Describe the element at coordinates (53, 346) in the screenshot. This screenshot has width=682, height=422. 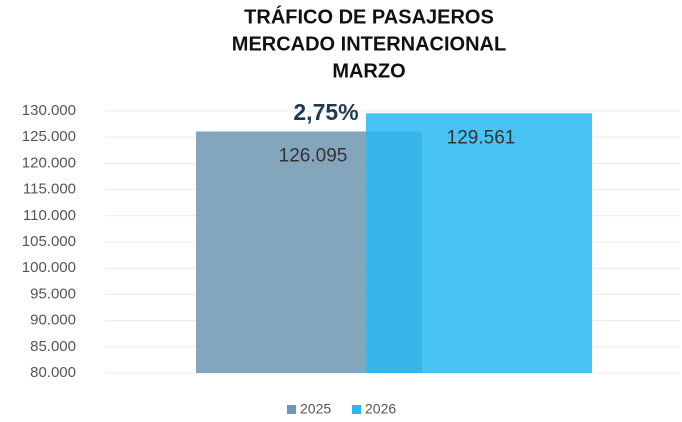
I see `y-tick-label: 85.000` at that location.